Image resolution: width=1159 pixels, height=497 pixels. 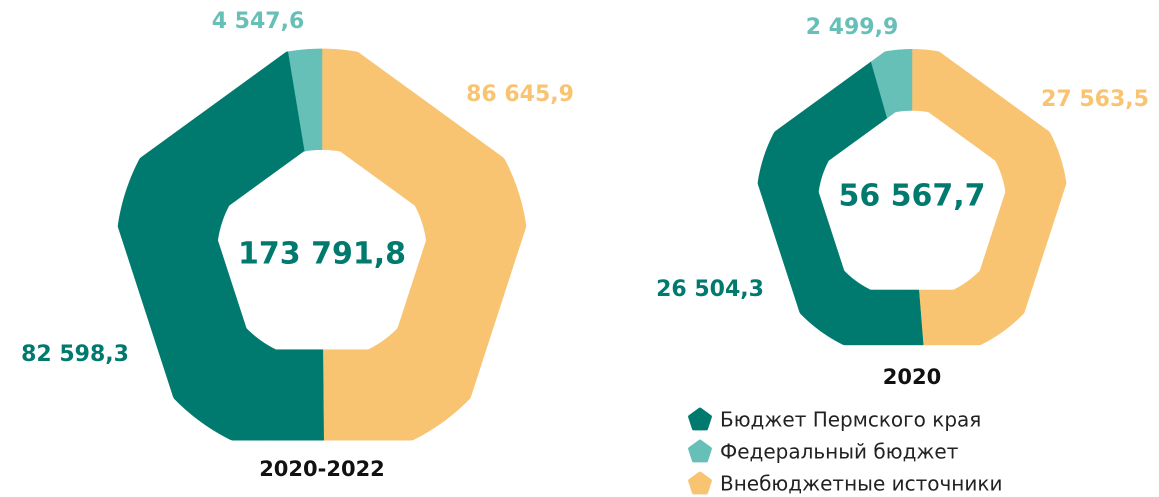 What do you see at coordinates (710, 289) in the screenshot?
I see `value-label: 26 504,3` at bounding box center [710, 289].